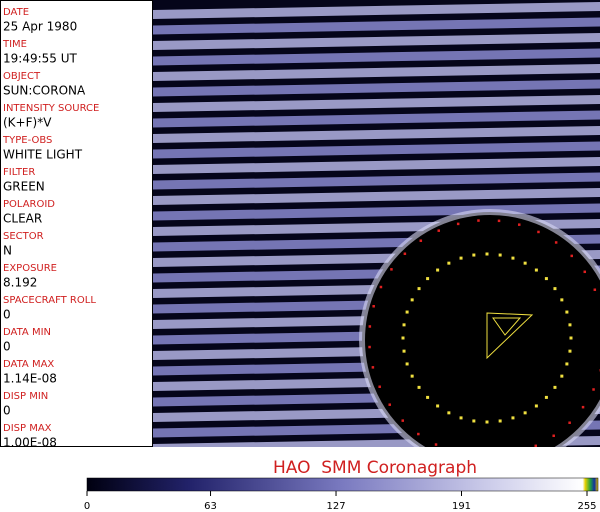 The width and height of the screenshot is (600, 512). What do you see at coordinates (49, 300) in the screenshot?
I see `field-label: SPACECRAFT ROLL` at bounding box center [49, 300].